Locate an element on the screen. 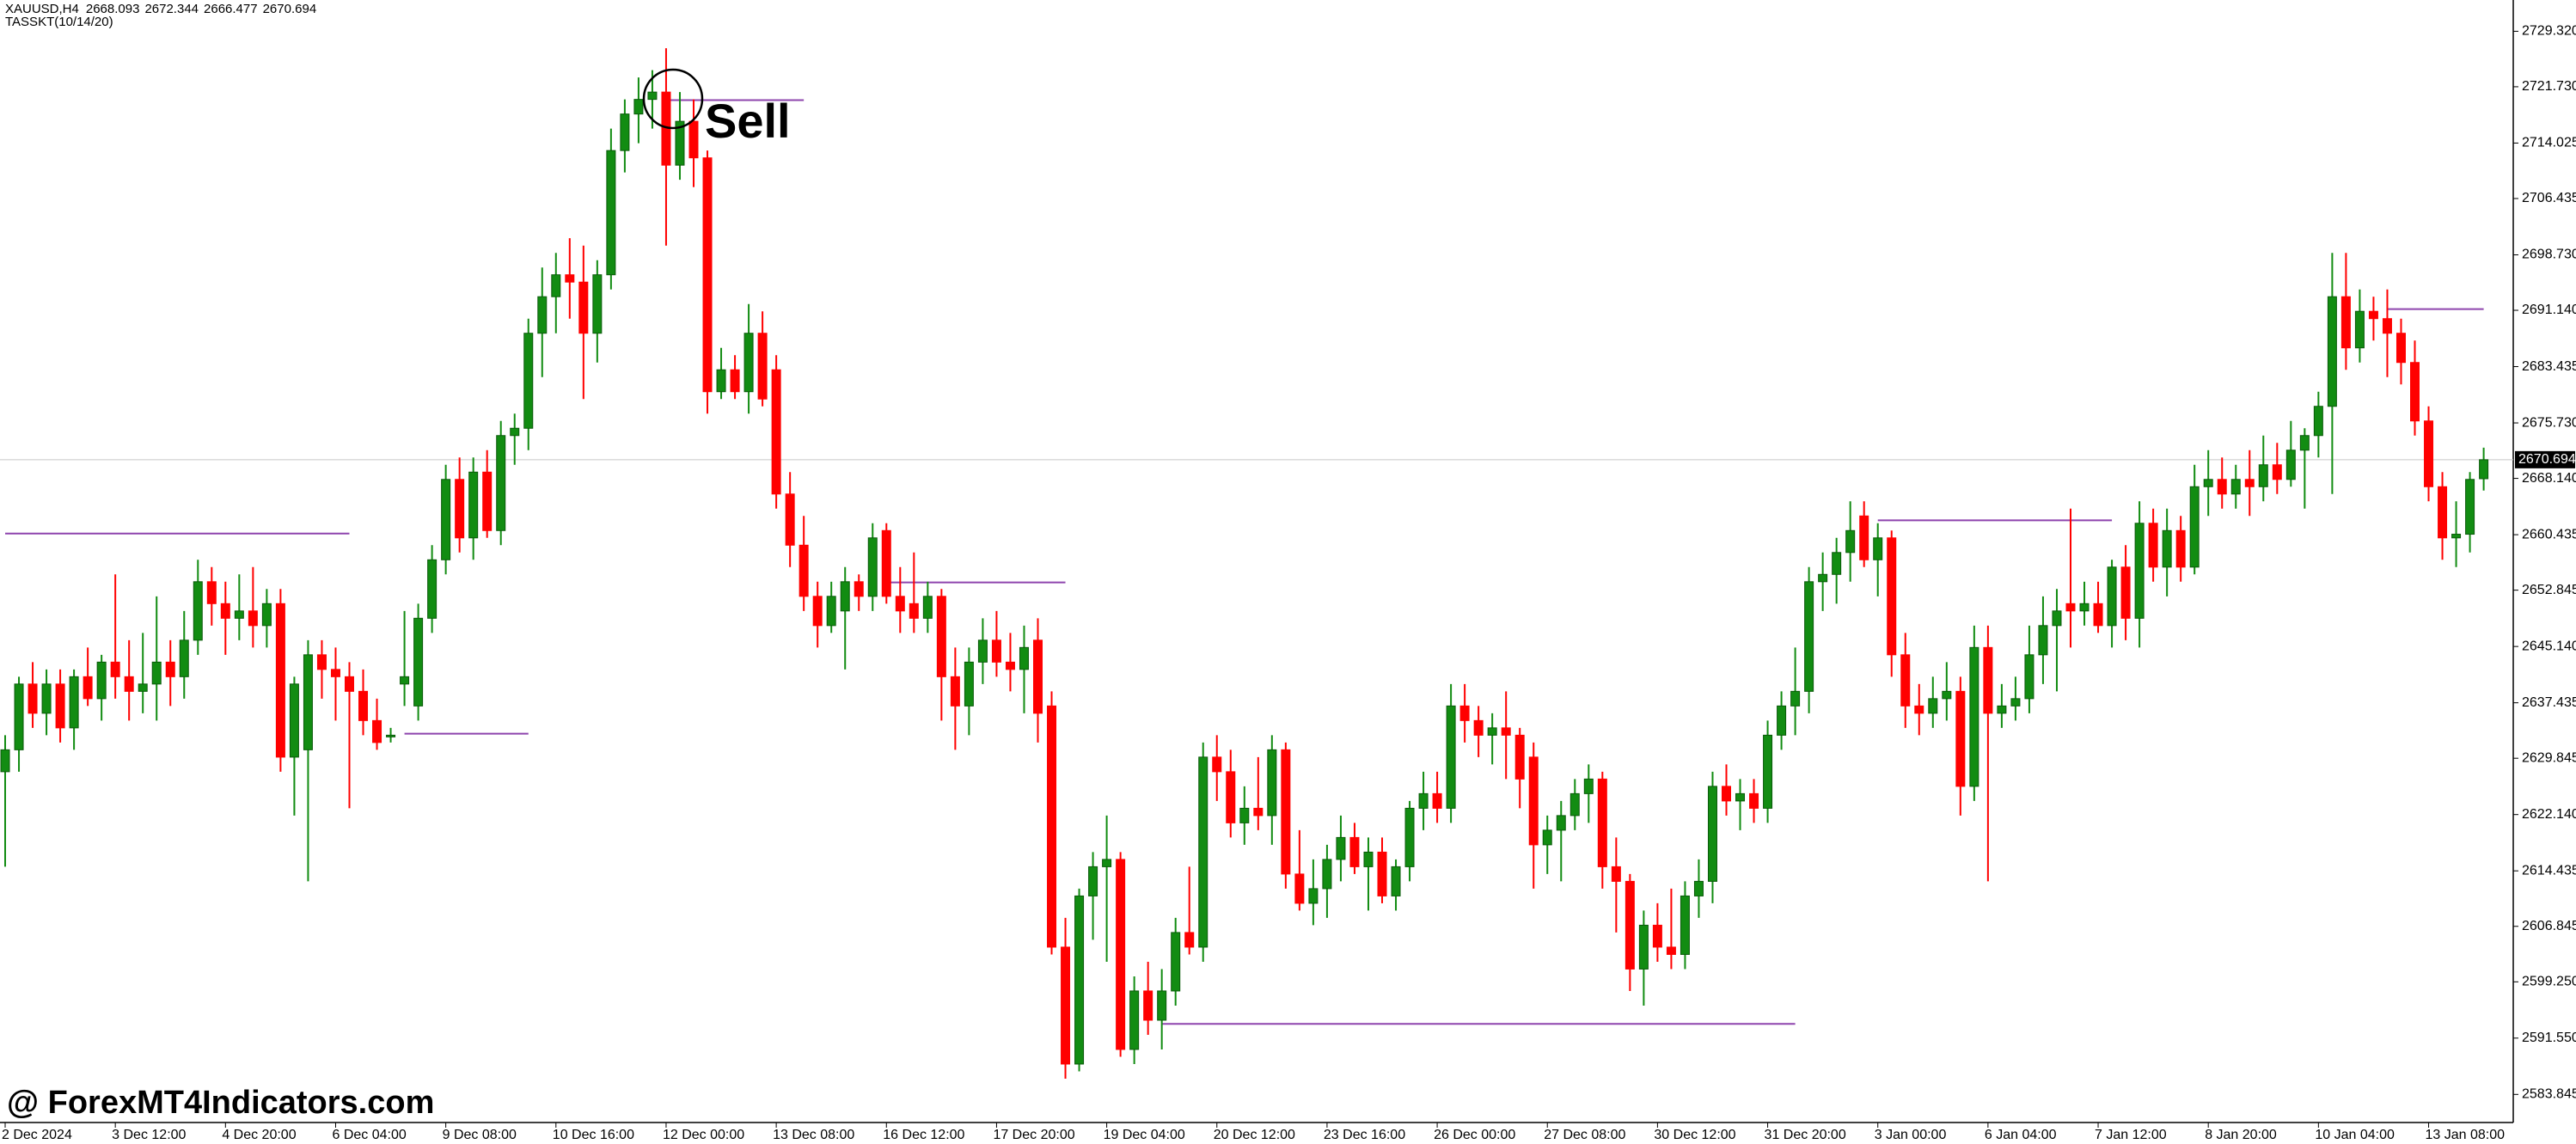 The image size is (2576, 1144). y-tick-label: 2583.845 is located at coordinates (2549, 1095).